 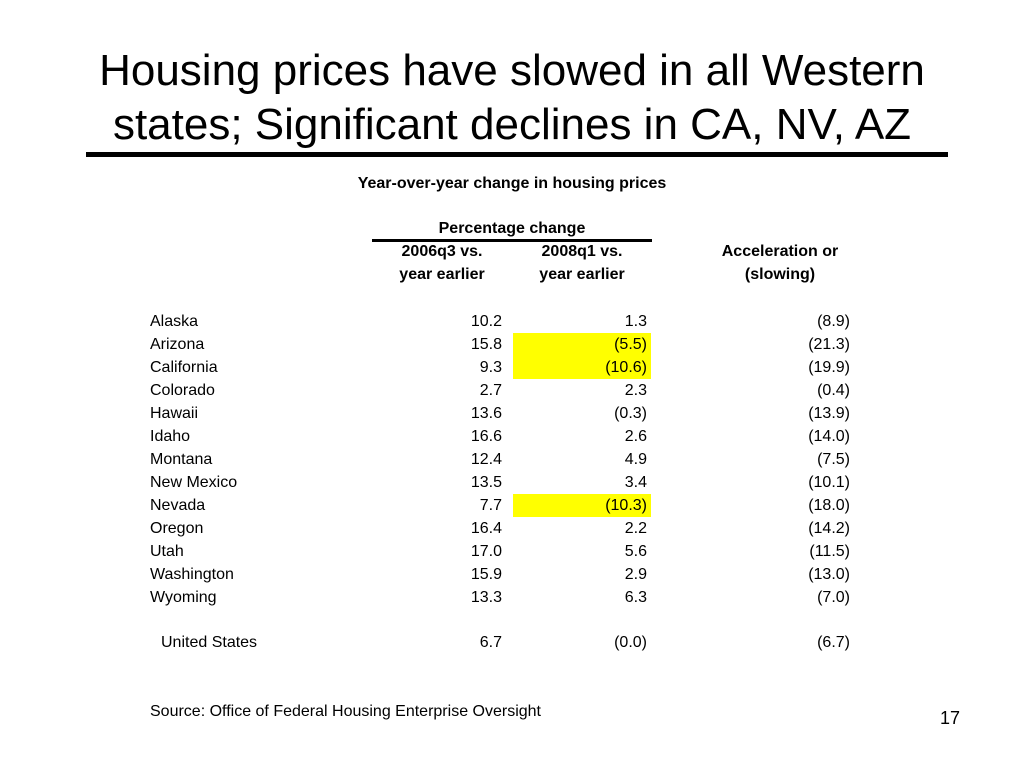 What do you see at coordinates (177, 344) in the screenshot?
I see `state-name: Arizona` at bounding box center [177, 344].